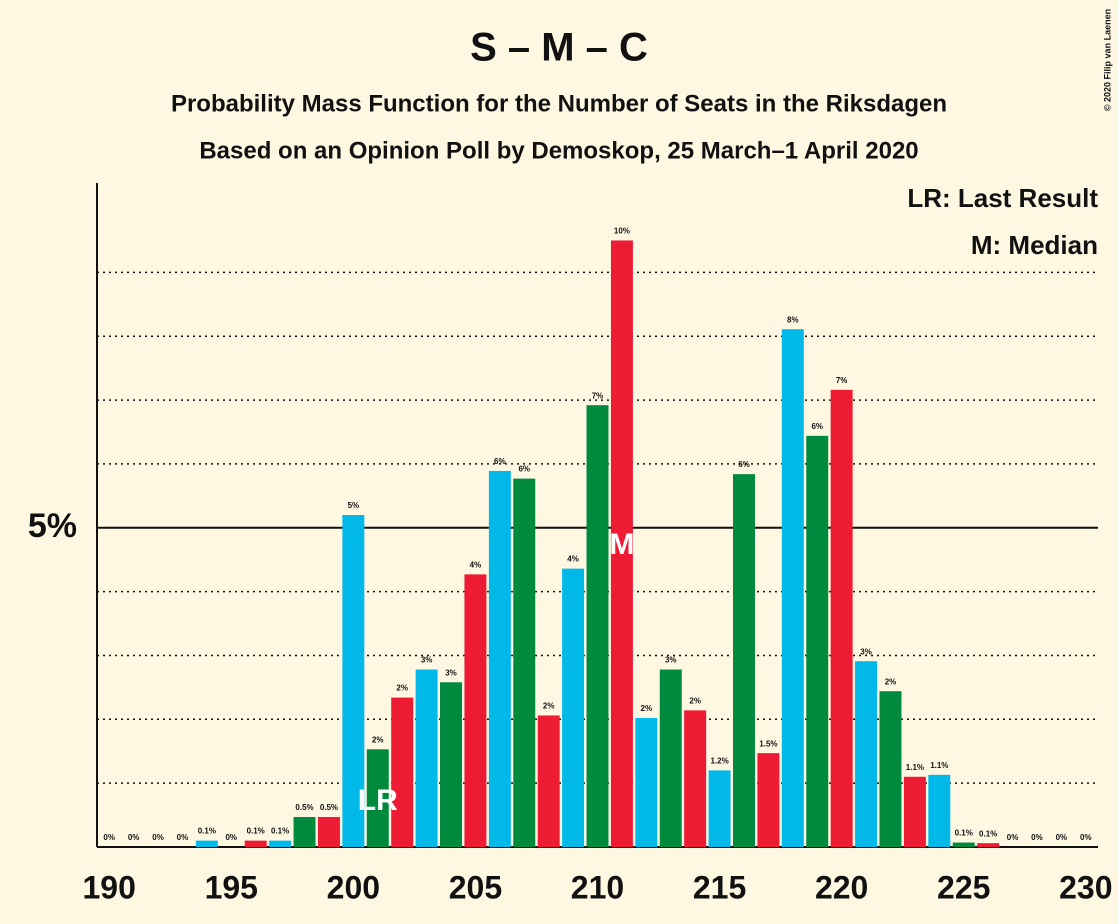  Describe the element at coordinates (597, 887) in the screenshot. I see `x-tick-label: 210` at that location.